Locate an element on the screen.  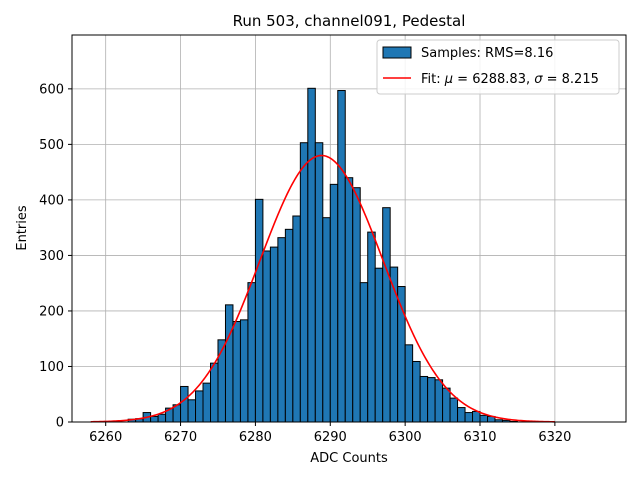
x-axis-ticks: 6260 6270 6280 6290 6300 6310 6320 is located at coordinates (330, 433).